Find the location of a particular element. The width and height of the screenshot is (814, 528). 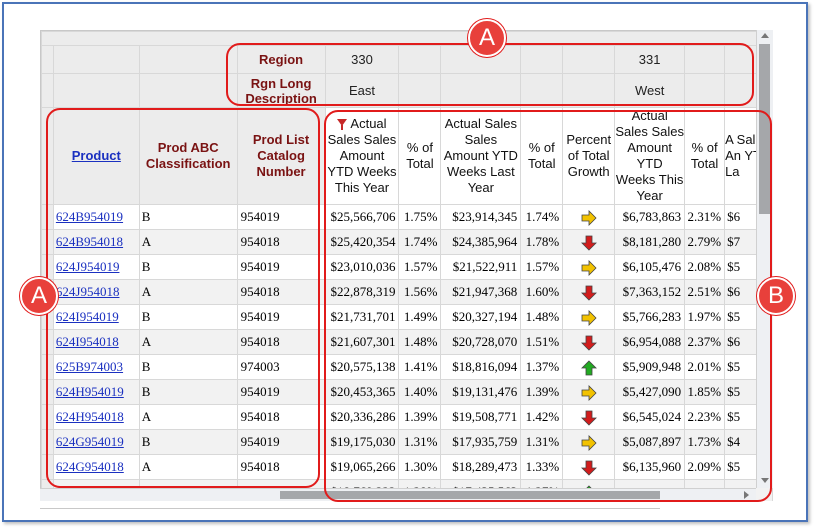

vertical-scroll-thumb is located at coordinates (764, 129).